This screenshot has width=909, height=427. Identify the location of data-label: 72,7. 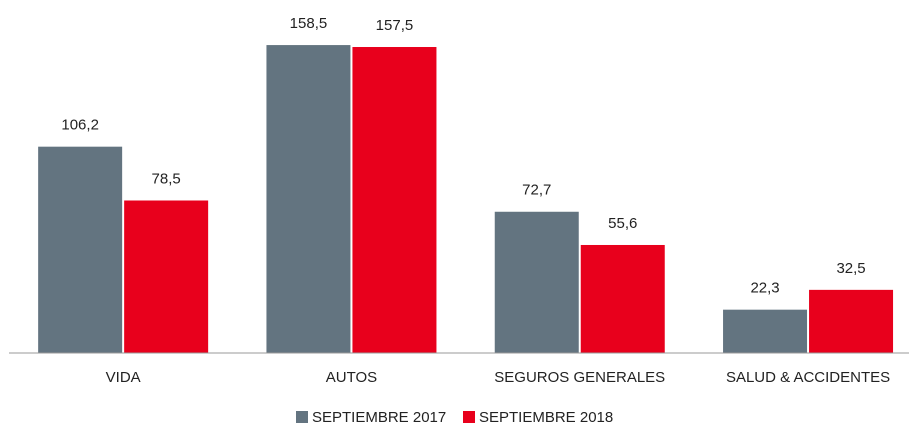
(536, 190).